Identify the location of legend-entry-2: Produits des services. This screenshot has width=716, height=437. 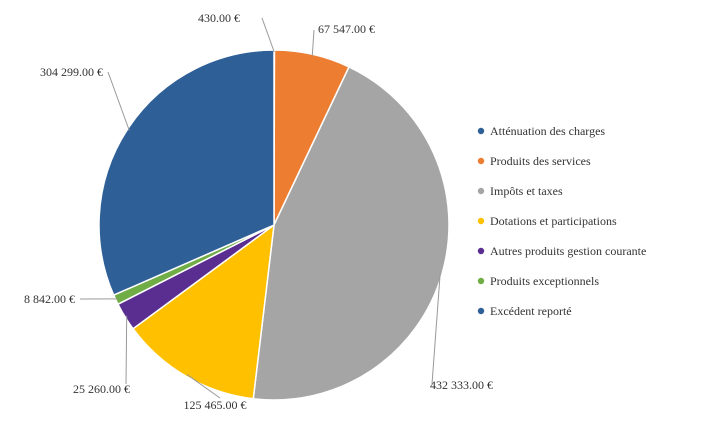
(540, 161).